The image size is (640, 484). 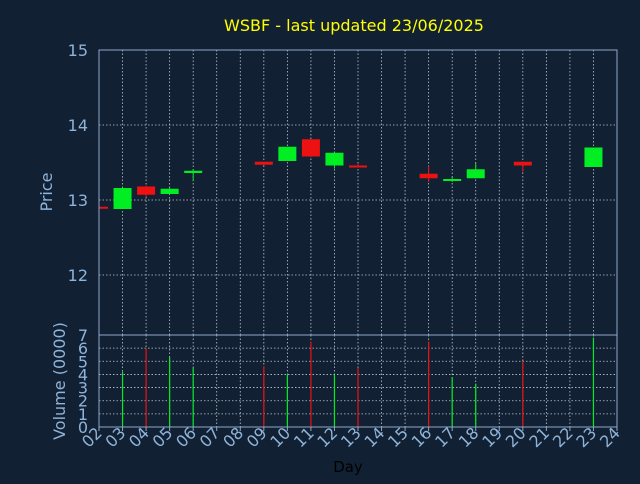 I want to click on price-tick-label: 13, so click(x=78, y=200).